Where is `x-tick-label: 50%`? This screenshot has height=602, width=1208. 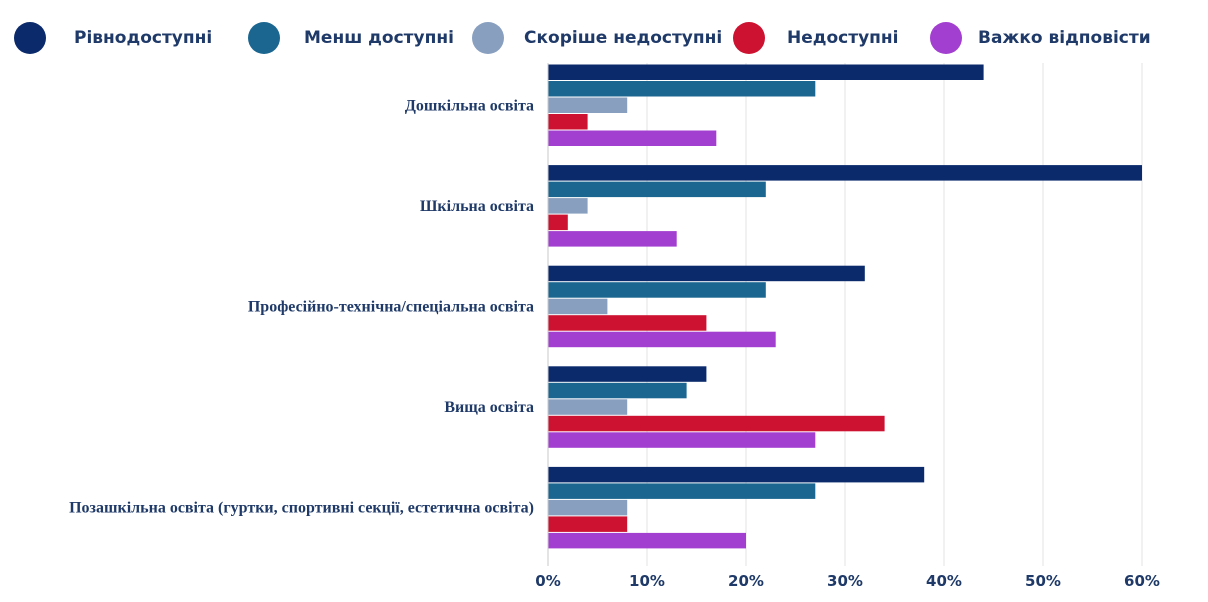
x-tick-label: 50% is located at coordinates (1043, 581).